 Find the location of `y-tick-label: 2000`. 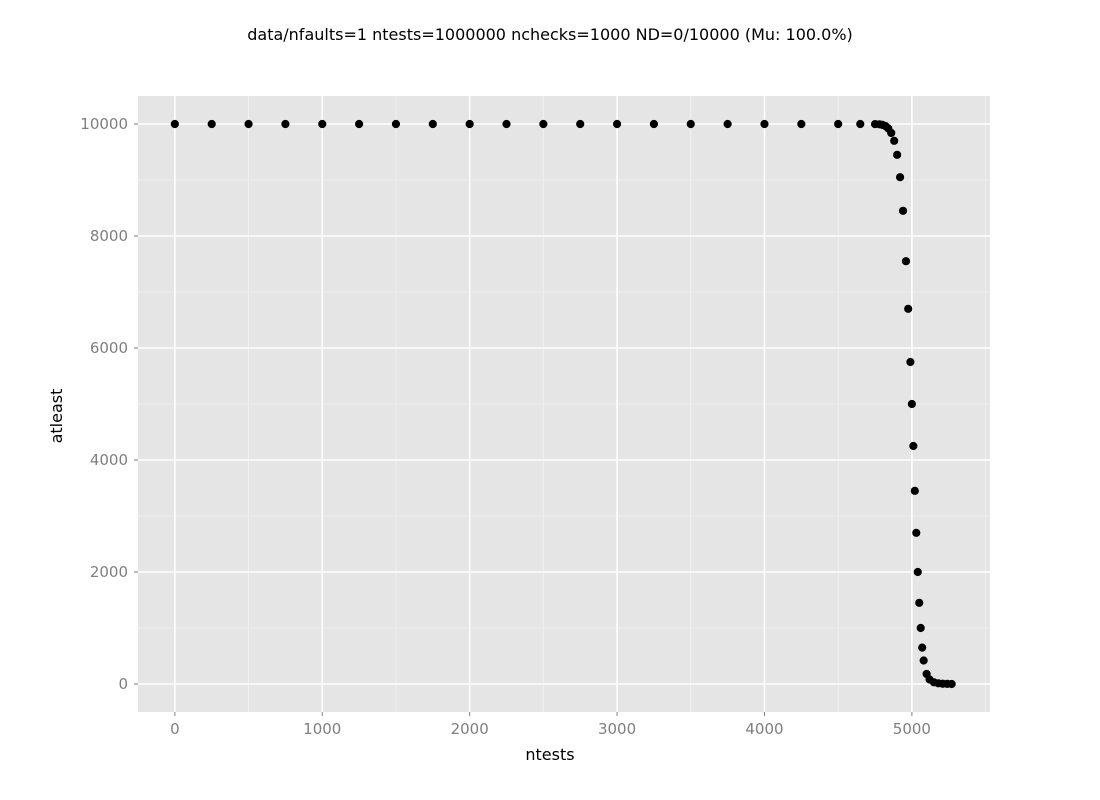

y-tick-label: 2000 is located at coordinates (109, 572).